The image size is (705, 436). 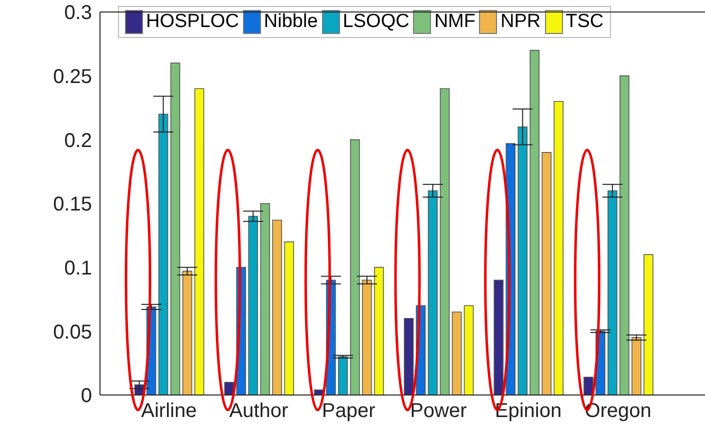 What do you see at coordinates (585, 22) in the screenshot?
I see `legend-label: TSC` at bounding box center [585, 22].